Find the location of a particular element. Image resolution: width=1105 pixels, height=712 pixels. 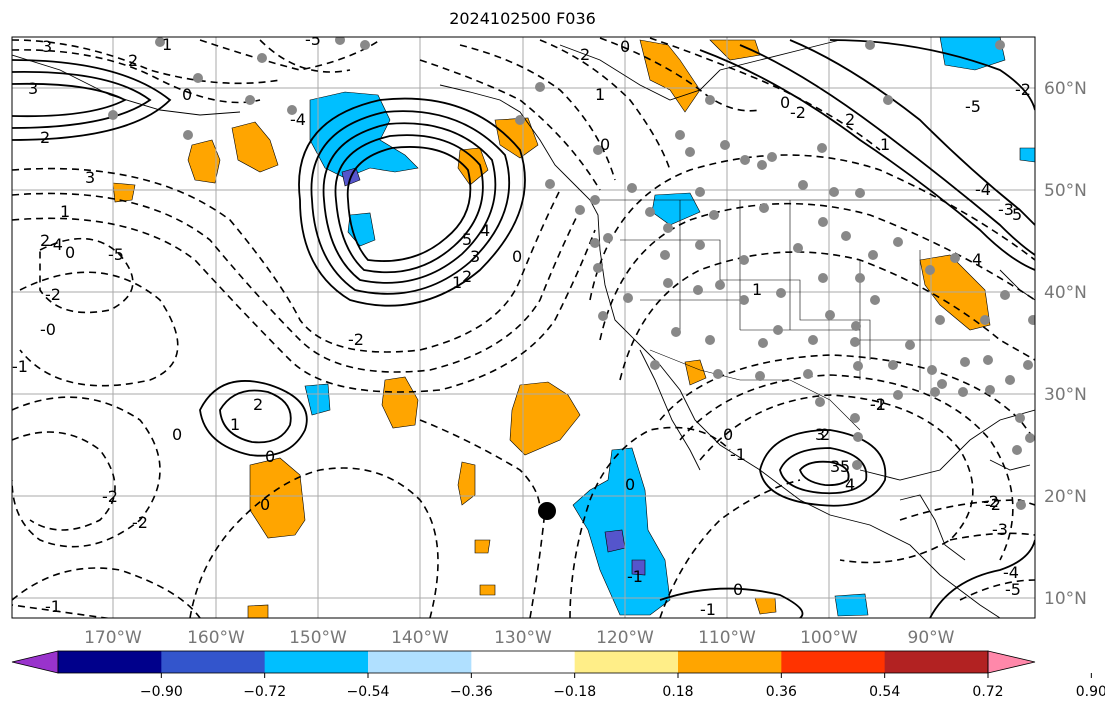

longitude-label: 140°W is located at coordinates (420, 638).